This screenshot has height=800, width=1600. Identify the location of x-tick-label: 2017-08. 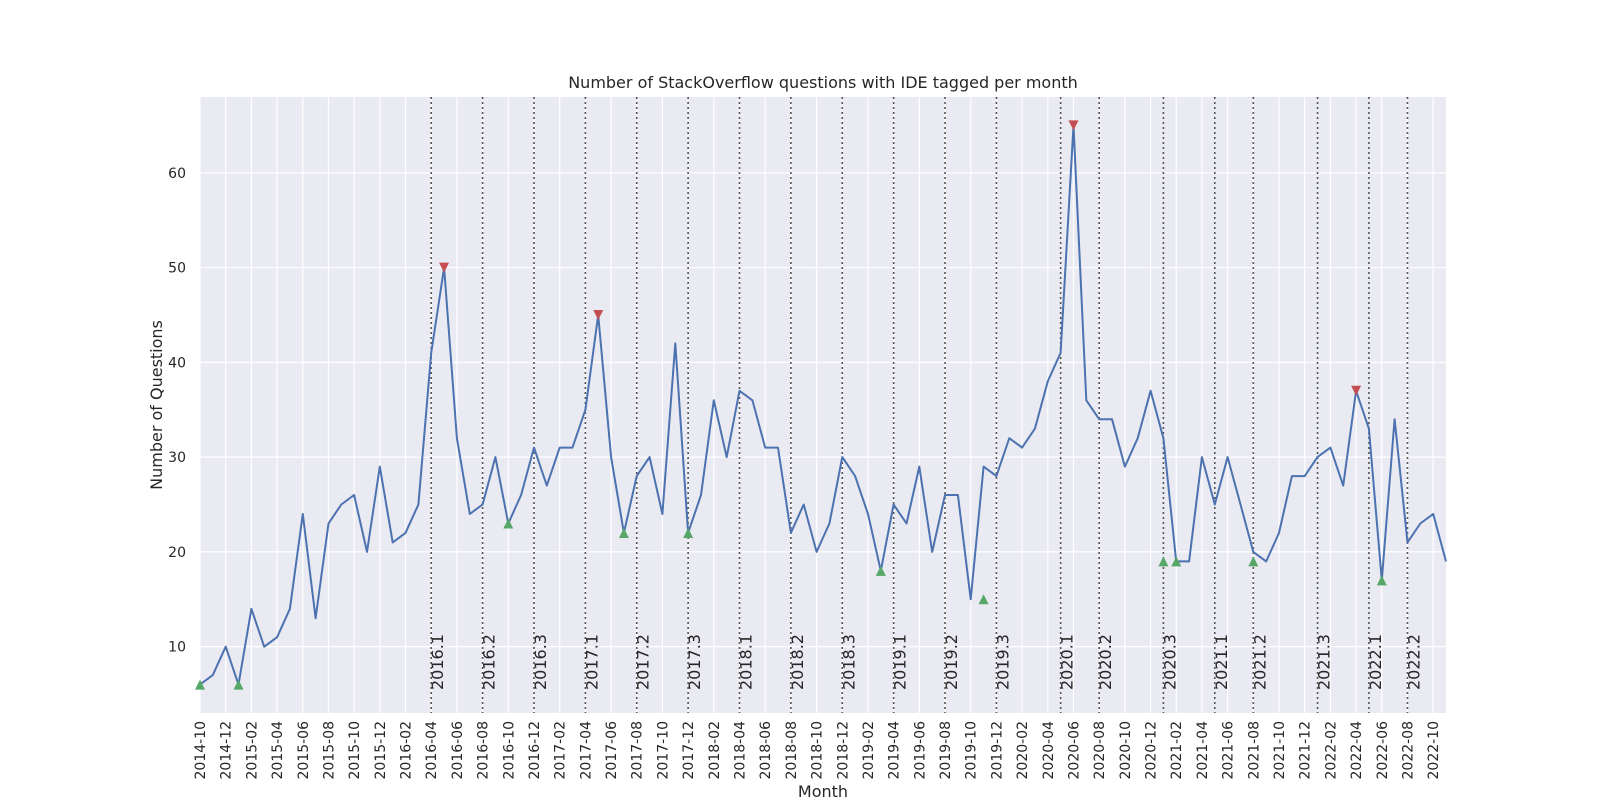
(638, 750).